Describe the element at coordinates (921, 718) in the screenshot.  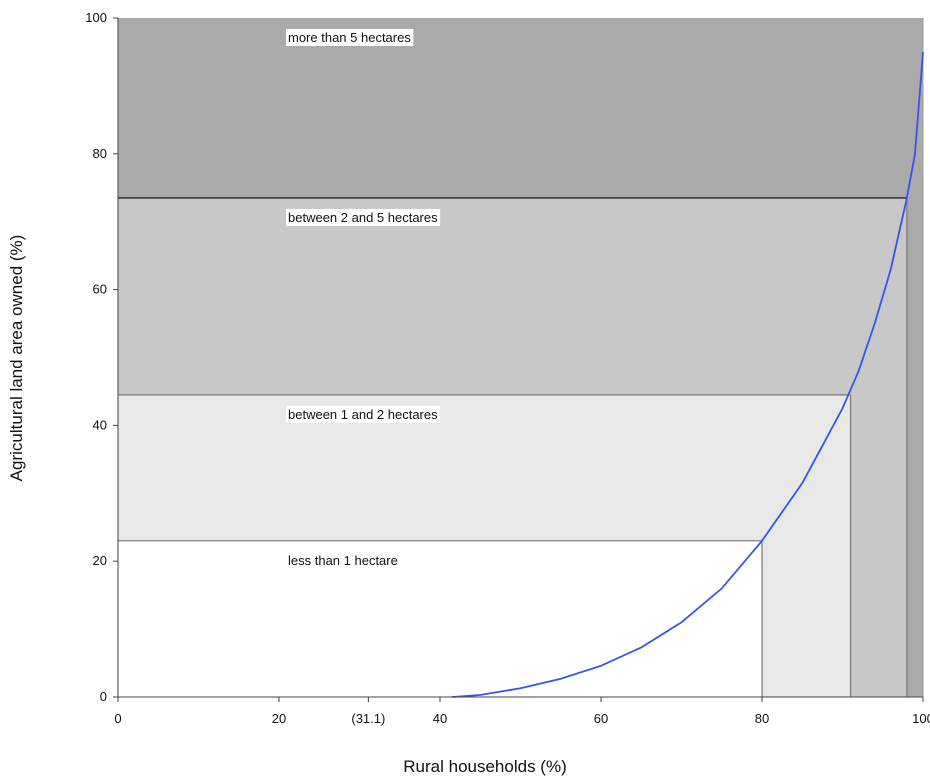
I see `x-tick-label: 100` at that location.